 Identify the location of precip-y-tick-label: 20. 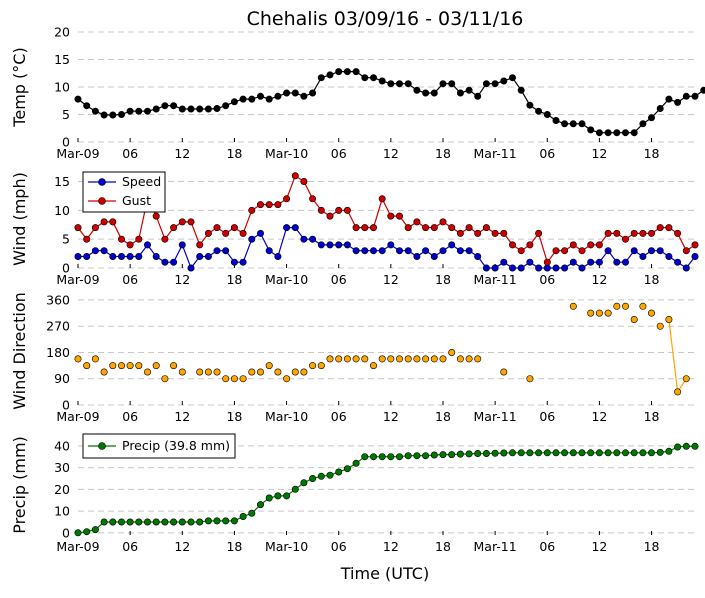
(62, 489).